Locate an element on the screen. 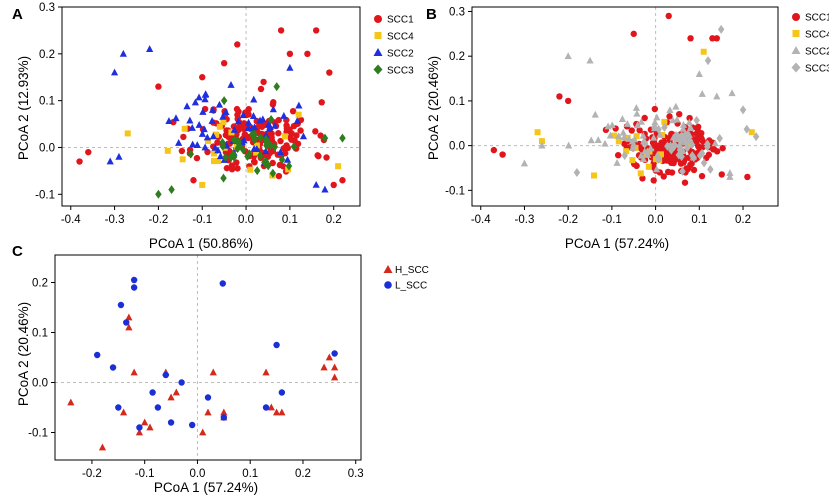 The width and height of the screenshot is (829, 499). x-tick-label: -0.2 is located at coordinates (92, 474).